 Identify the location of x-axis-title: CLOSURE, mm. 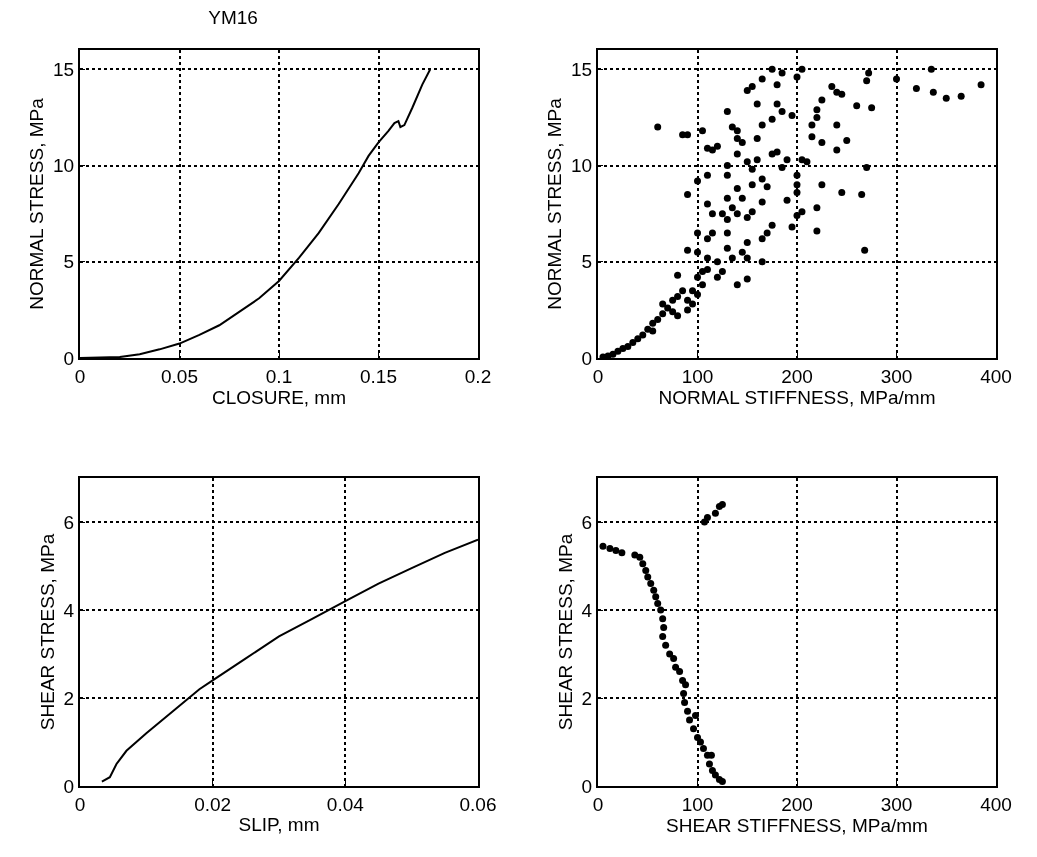
(279, 397).